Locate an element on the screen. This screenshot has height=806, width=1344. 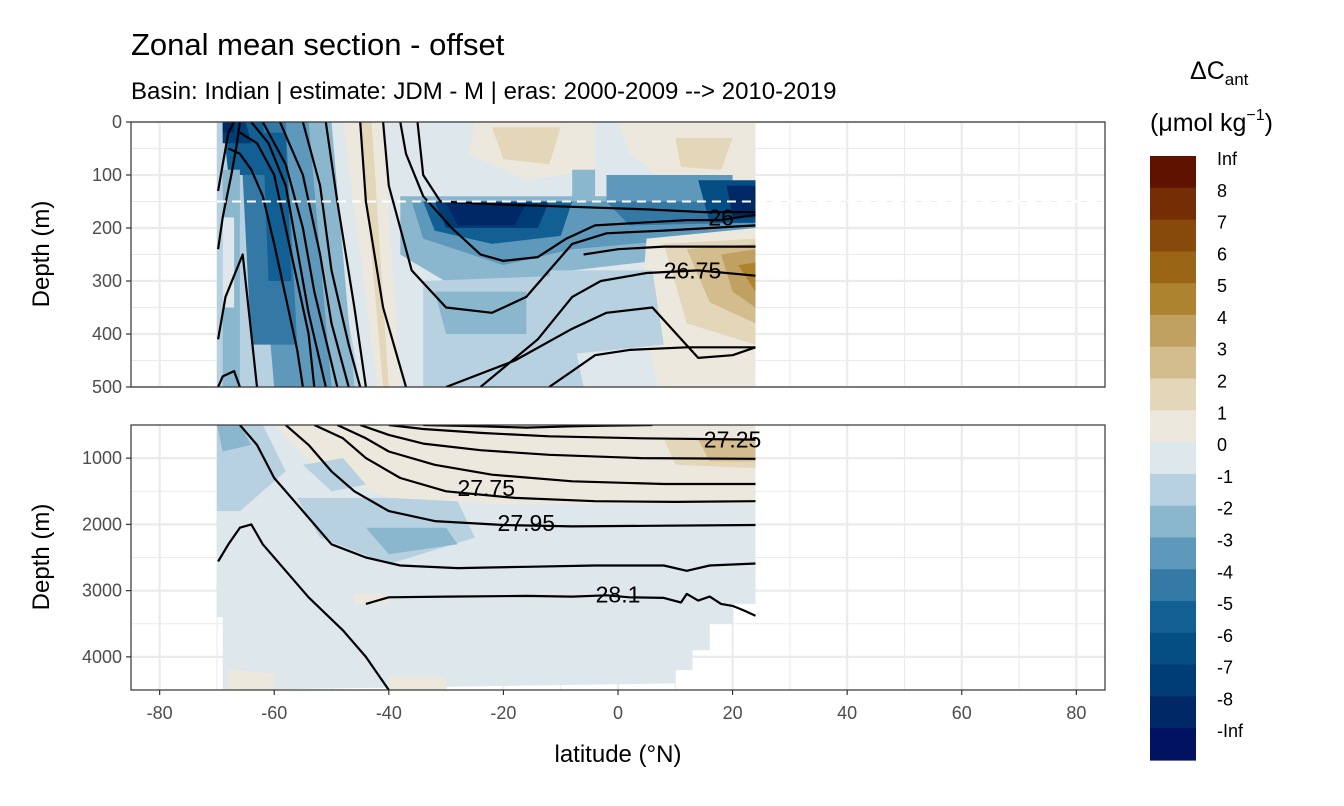
y-axis-label-lower: Depth (m) is located at coordinates (41, 557).